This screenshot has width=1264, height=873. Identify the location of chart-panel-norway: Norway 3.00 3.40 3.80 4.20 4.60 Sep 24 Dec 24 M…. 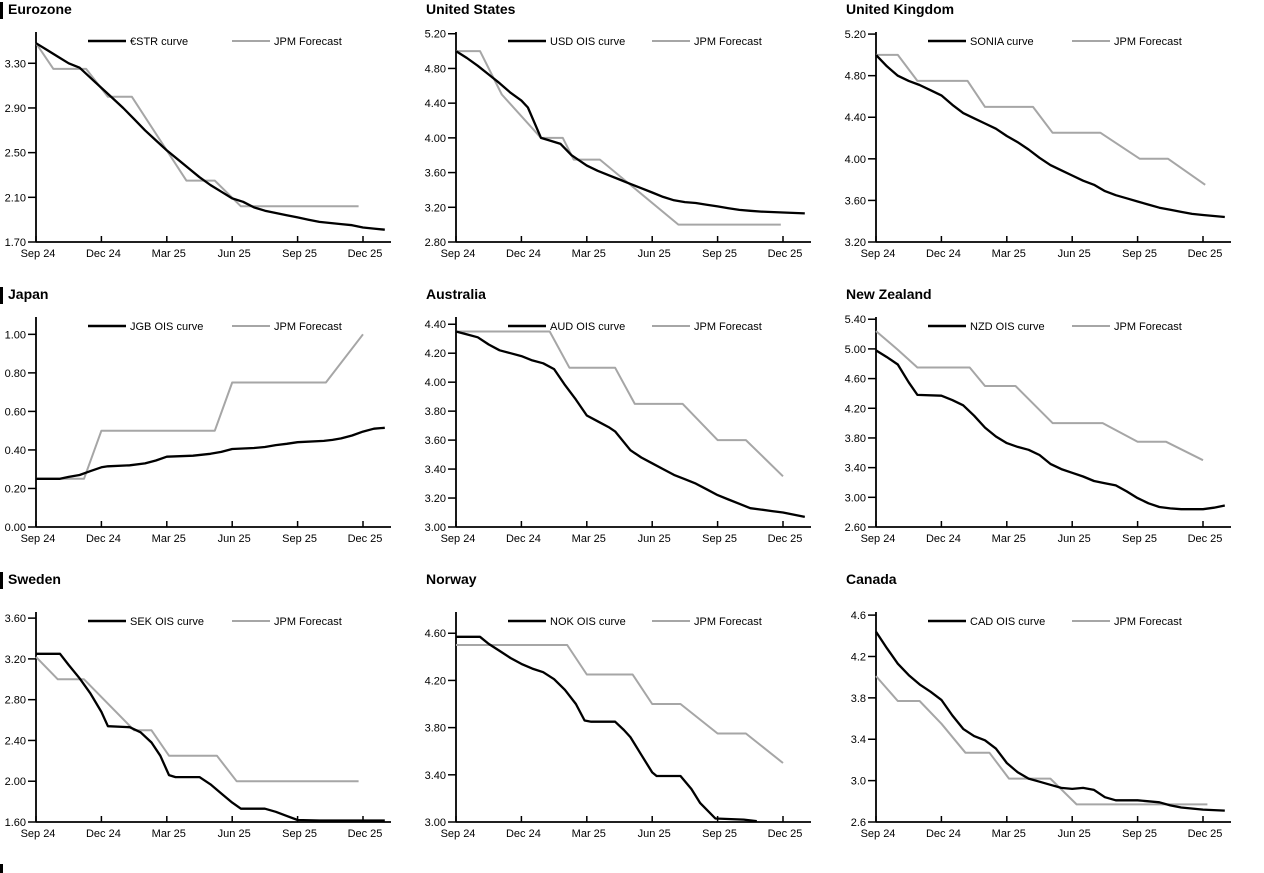
(630, 721).